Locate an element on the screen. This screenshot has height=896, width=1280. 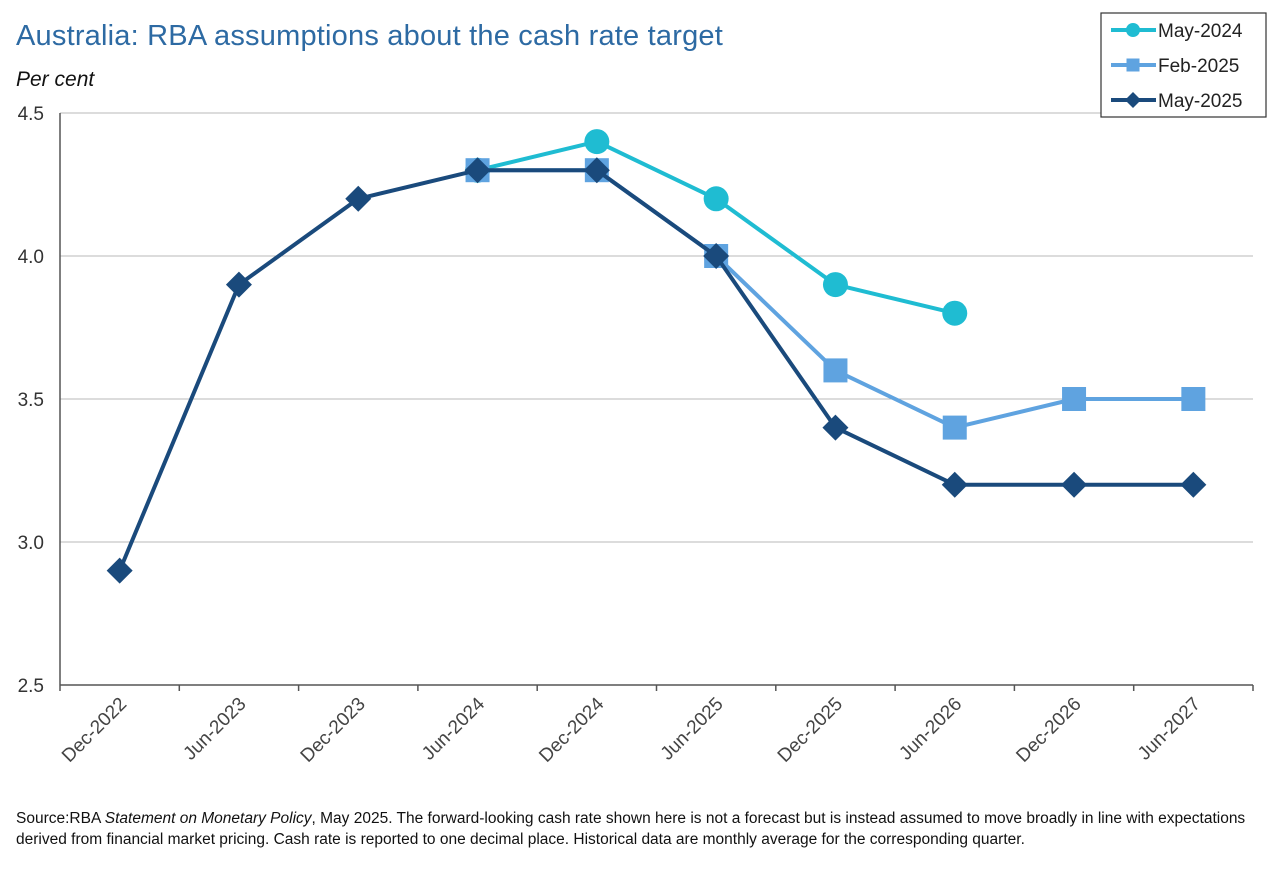
series-may-2024 is located at coordinates (716, 227).